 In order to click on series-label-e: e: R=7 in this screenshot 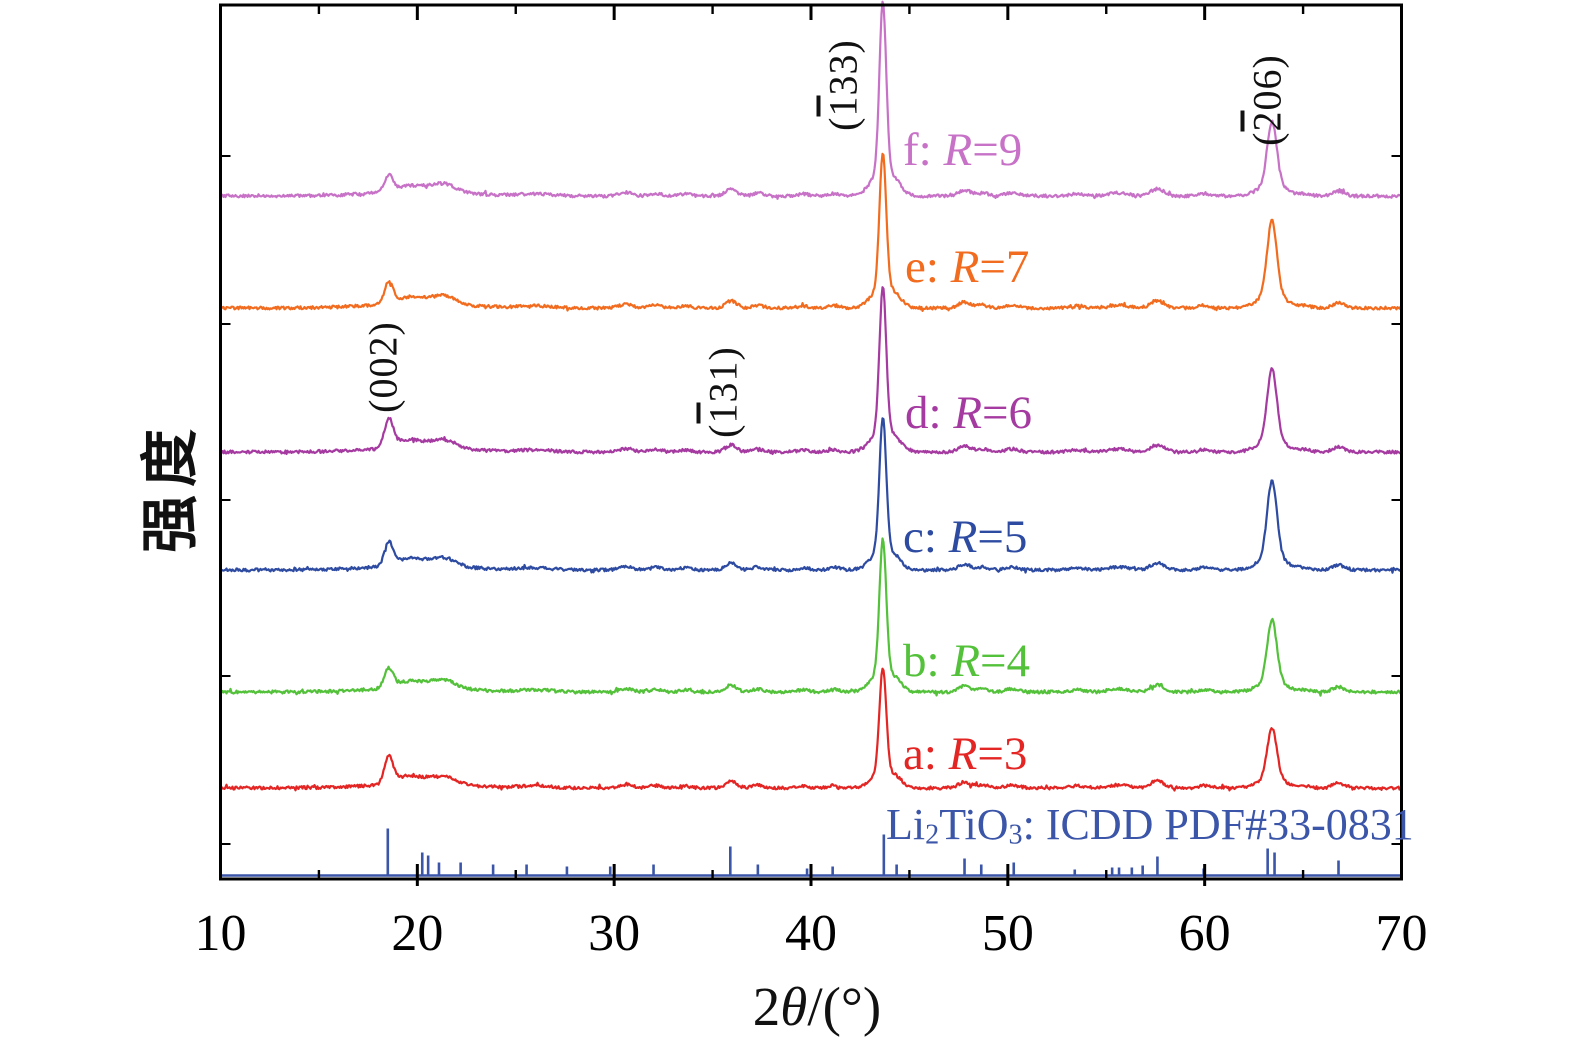, I will do `click(967, 267)`.